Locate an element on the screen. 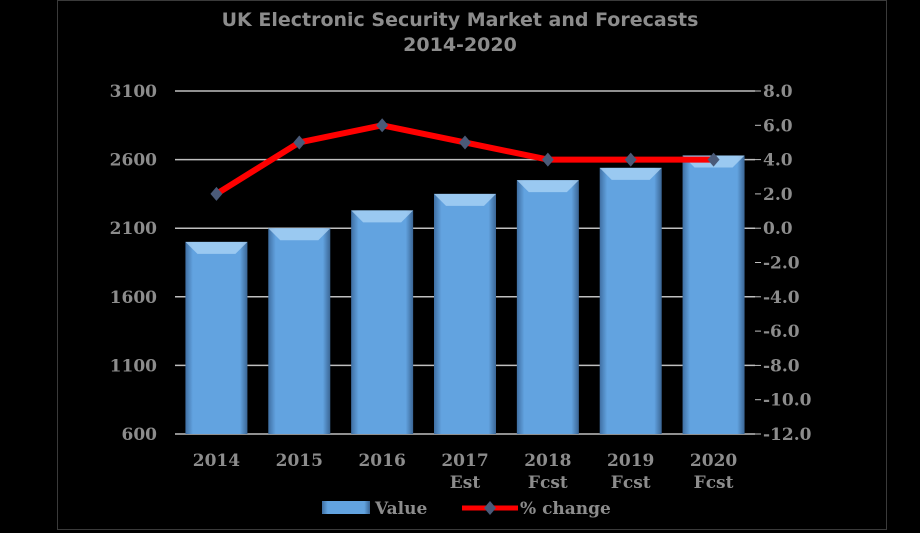 This screenshot has height=533, width=920. x-tick-label: 2018 is located at coordinates (547, 461).